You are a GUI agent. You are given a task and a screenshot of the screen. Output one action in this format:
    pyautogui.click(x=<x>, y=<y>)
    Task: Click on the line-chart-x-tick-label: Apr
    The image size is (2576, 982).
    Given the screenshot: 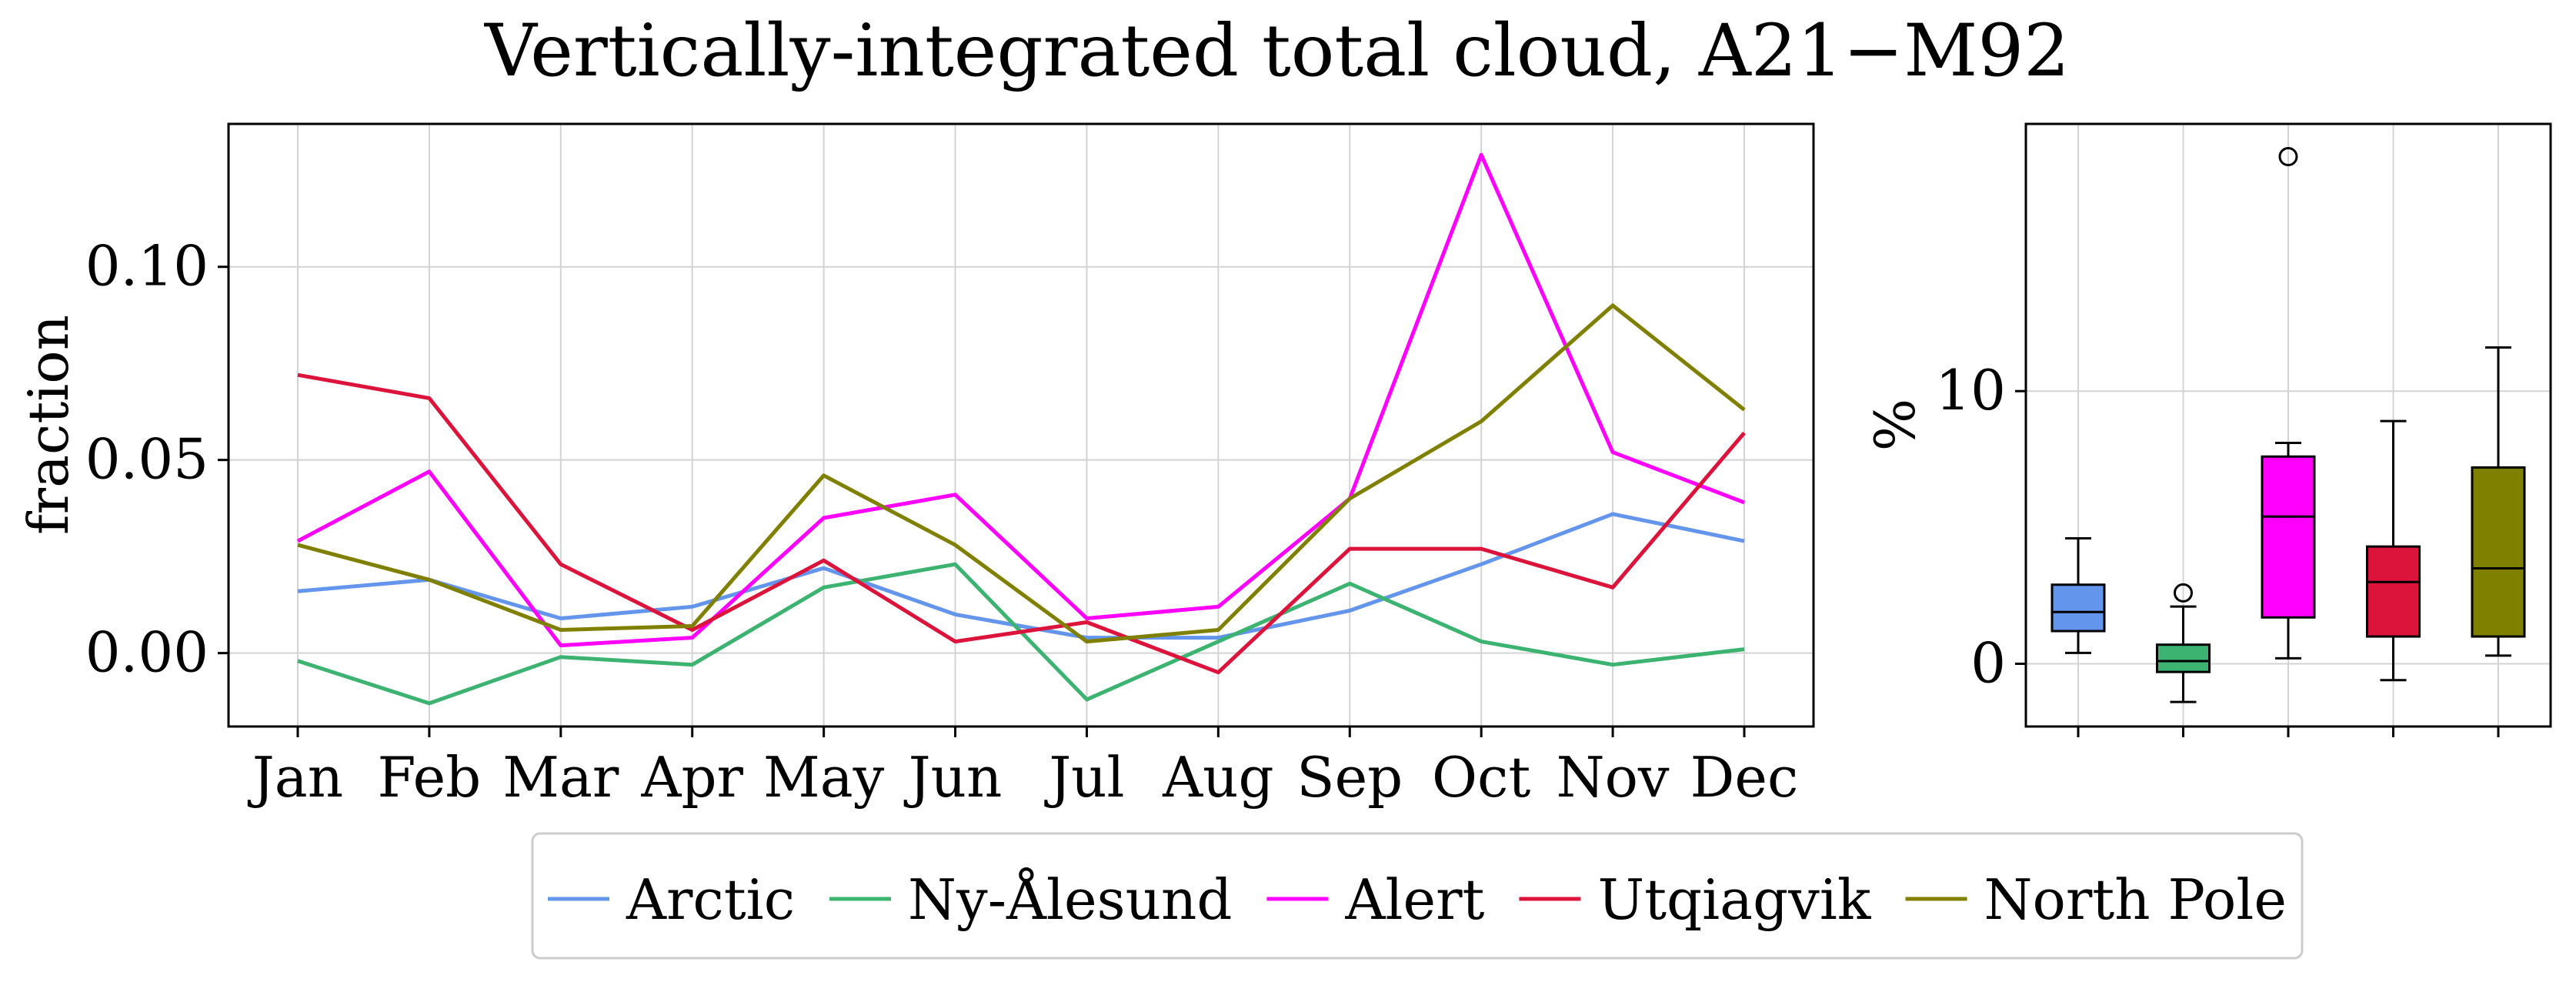 What is the action you would take?
    pyautogui.click(x=691, y=777)
    